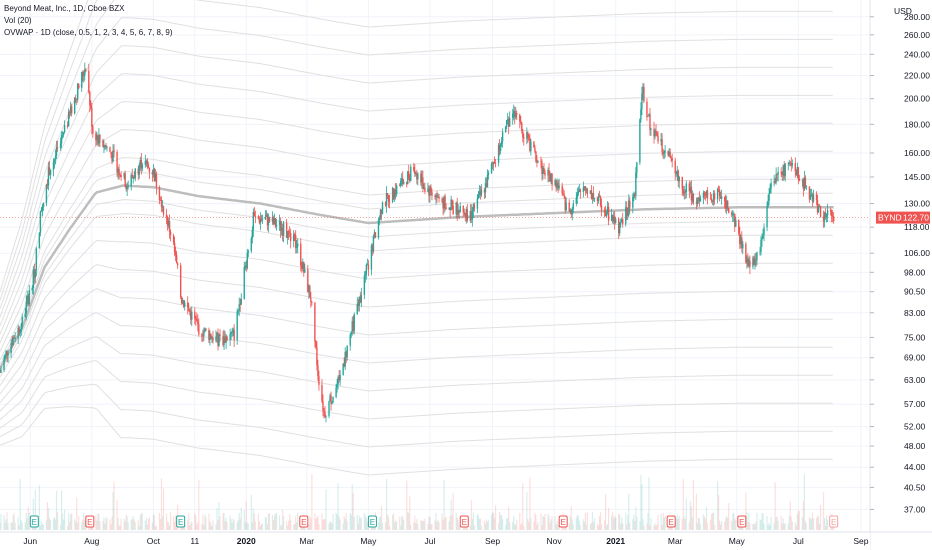 The width and height of the screenshot is (932, 550). Describe the element at coordinates (372, 521) in the screenshot. I see `earnings-marker-4: E` at that location.